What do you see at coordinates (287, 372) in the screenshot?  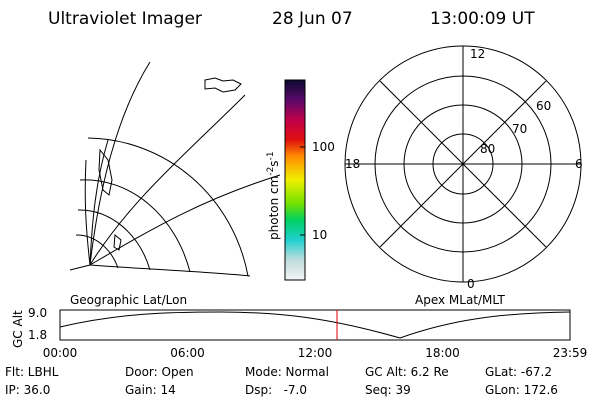 I see `status-field: Mode: Normal` at bounding box center [287, 372].